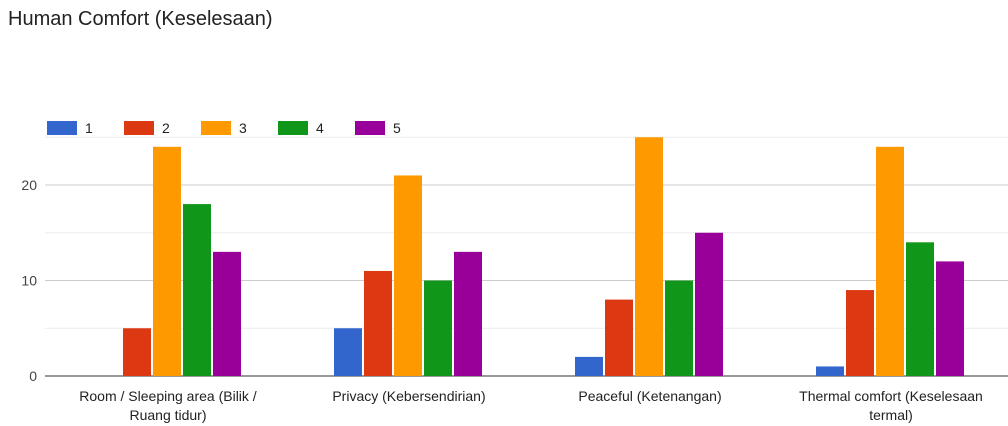 The width and height of the screenshot is (1008, 426). I want to click on legend-label-5: 5, so click(397, 128).